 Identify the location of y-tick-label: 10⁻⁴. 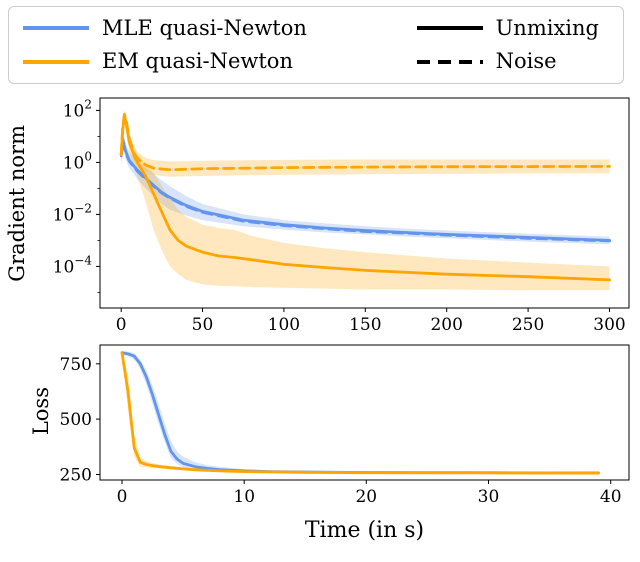
(73, 265).